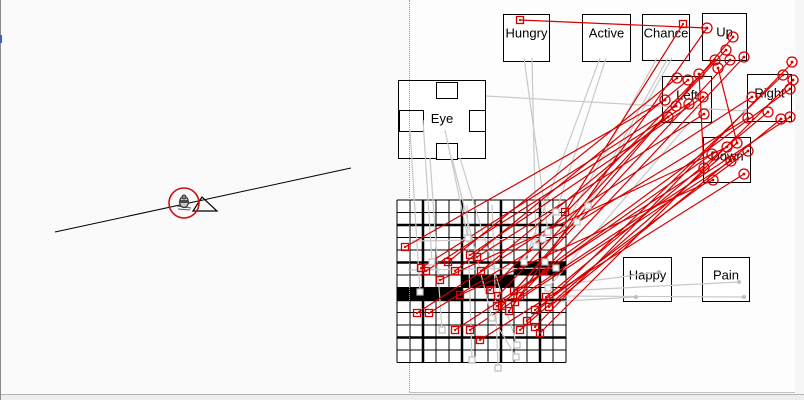 This screenshot has height=400, width=804. What do you see at coordinates (606, 38) in the screenshot?
I see `node-box-active: Active` at bounding box center [606, 38].